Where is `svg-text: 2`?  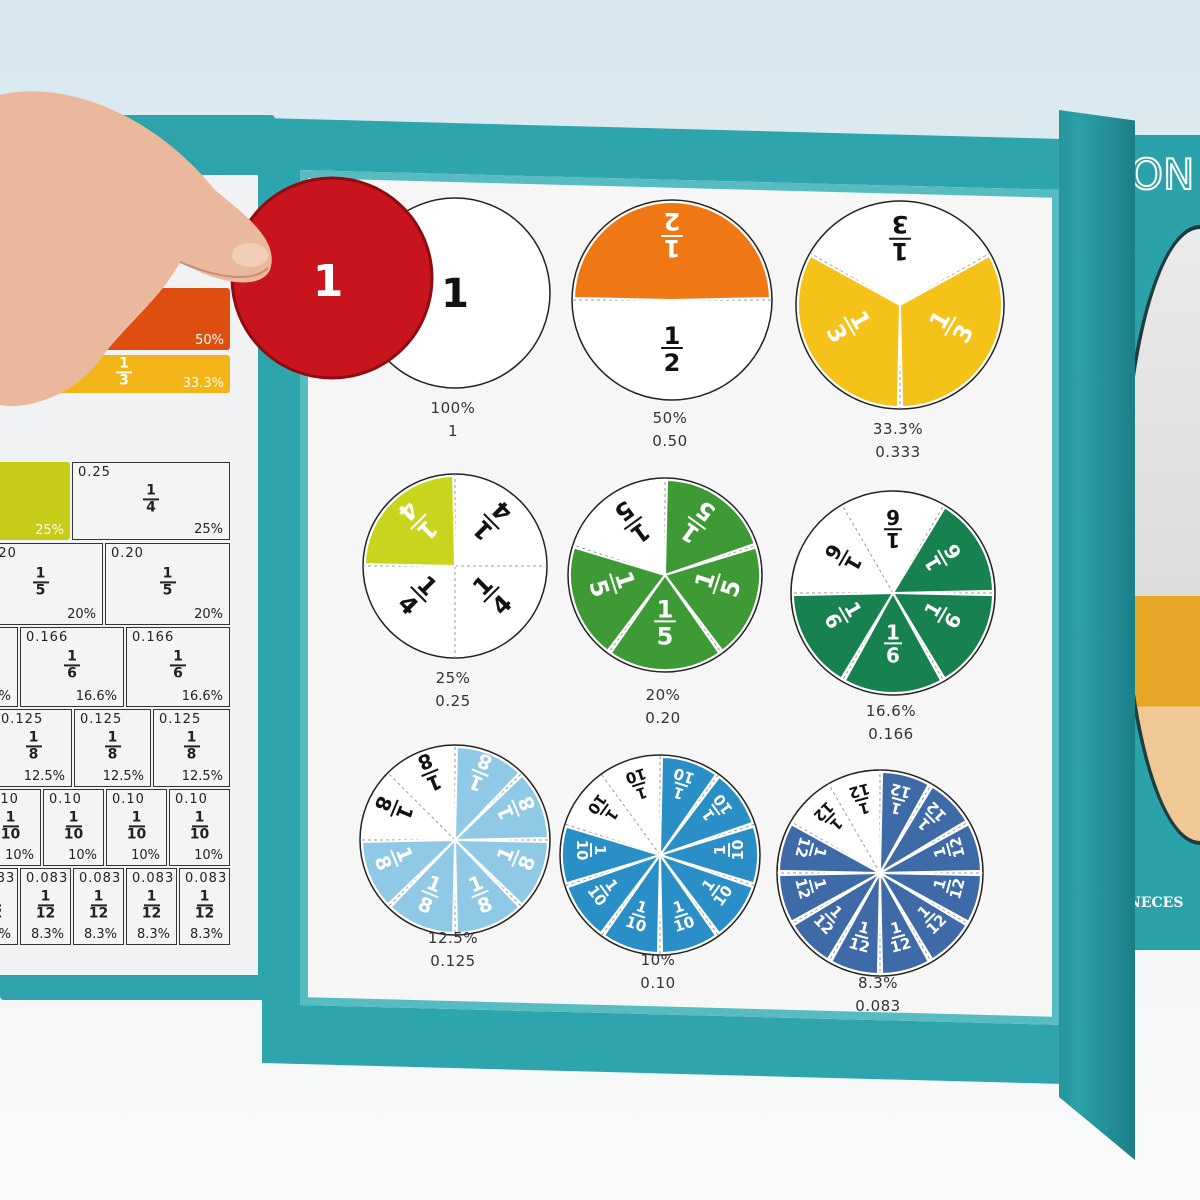 svg-text: 2 is located at coordinates (672, 221).